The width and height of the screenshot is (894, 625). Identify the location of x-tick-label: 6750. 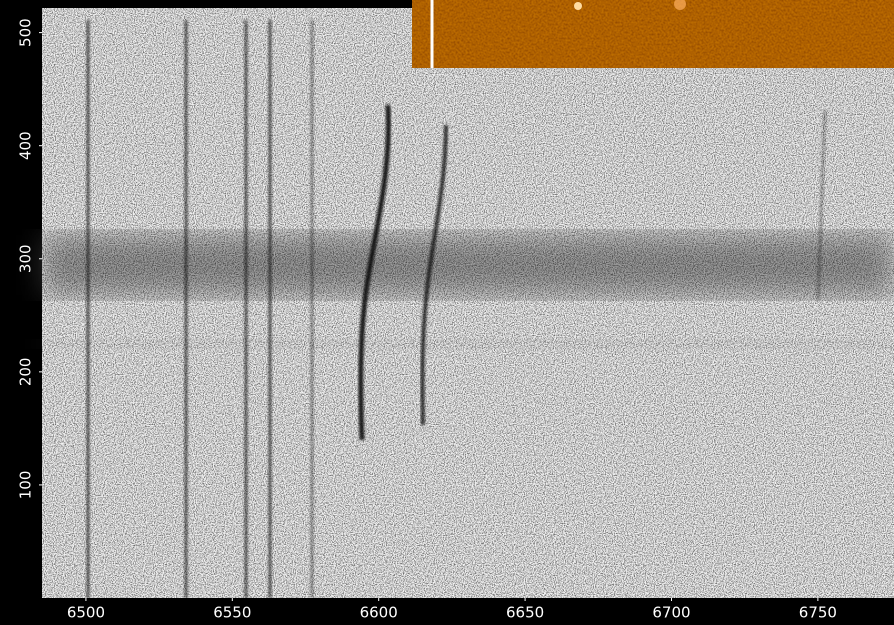
(818, 613).